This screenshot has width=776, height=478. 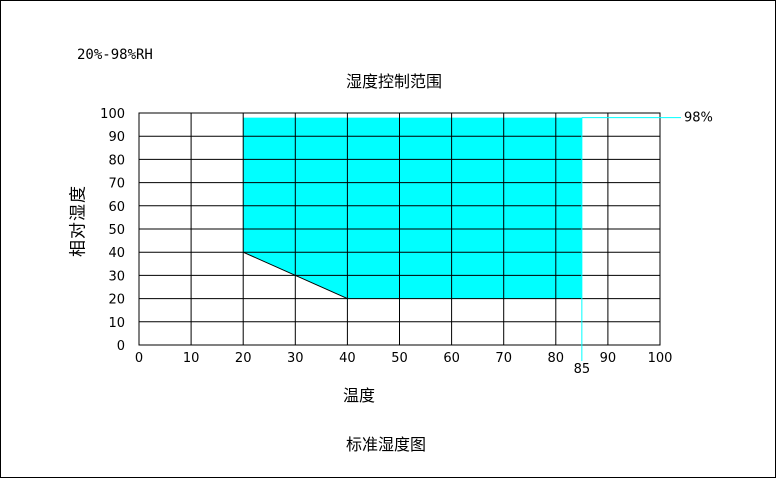 I want to click on x-tick-label: 100, so click(x=660, y=358).